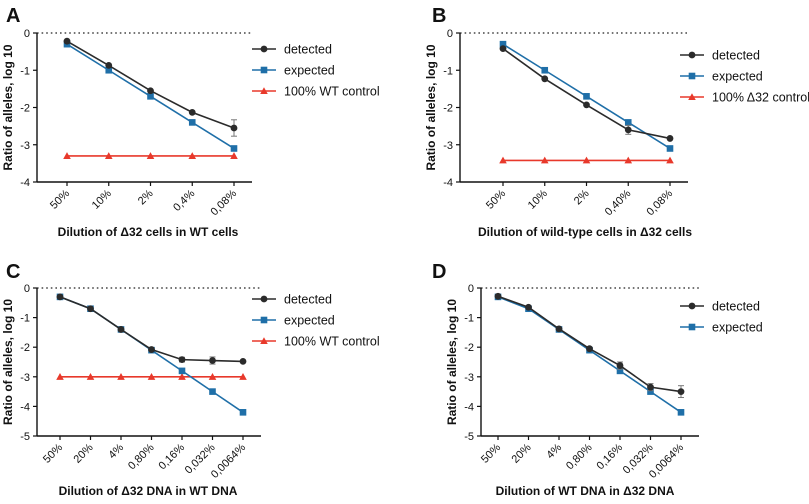 This screenshot has height=504, width=809. Describe the element at coordinates (84, 453) in the screenshot. I see `x-tick-label: 20%` at that location.